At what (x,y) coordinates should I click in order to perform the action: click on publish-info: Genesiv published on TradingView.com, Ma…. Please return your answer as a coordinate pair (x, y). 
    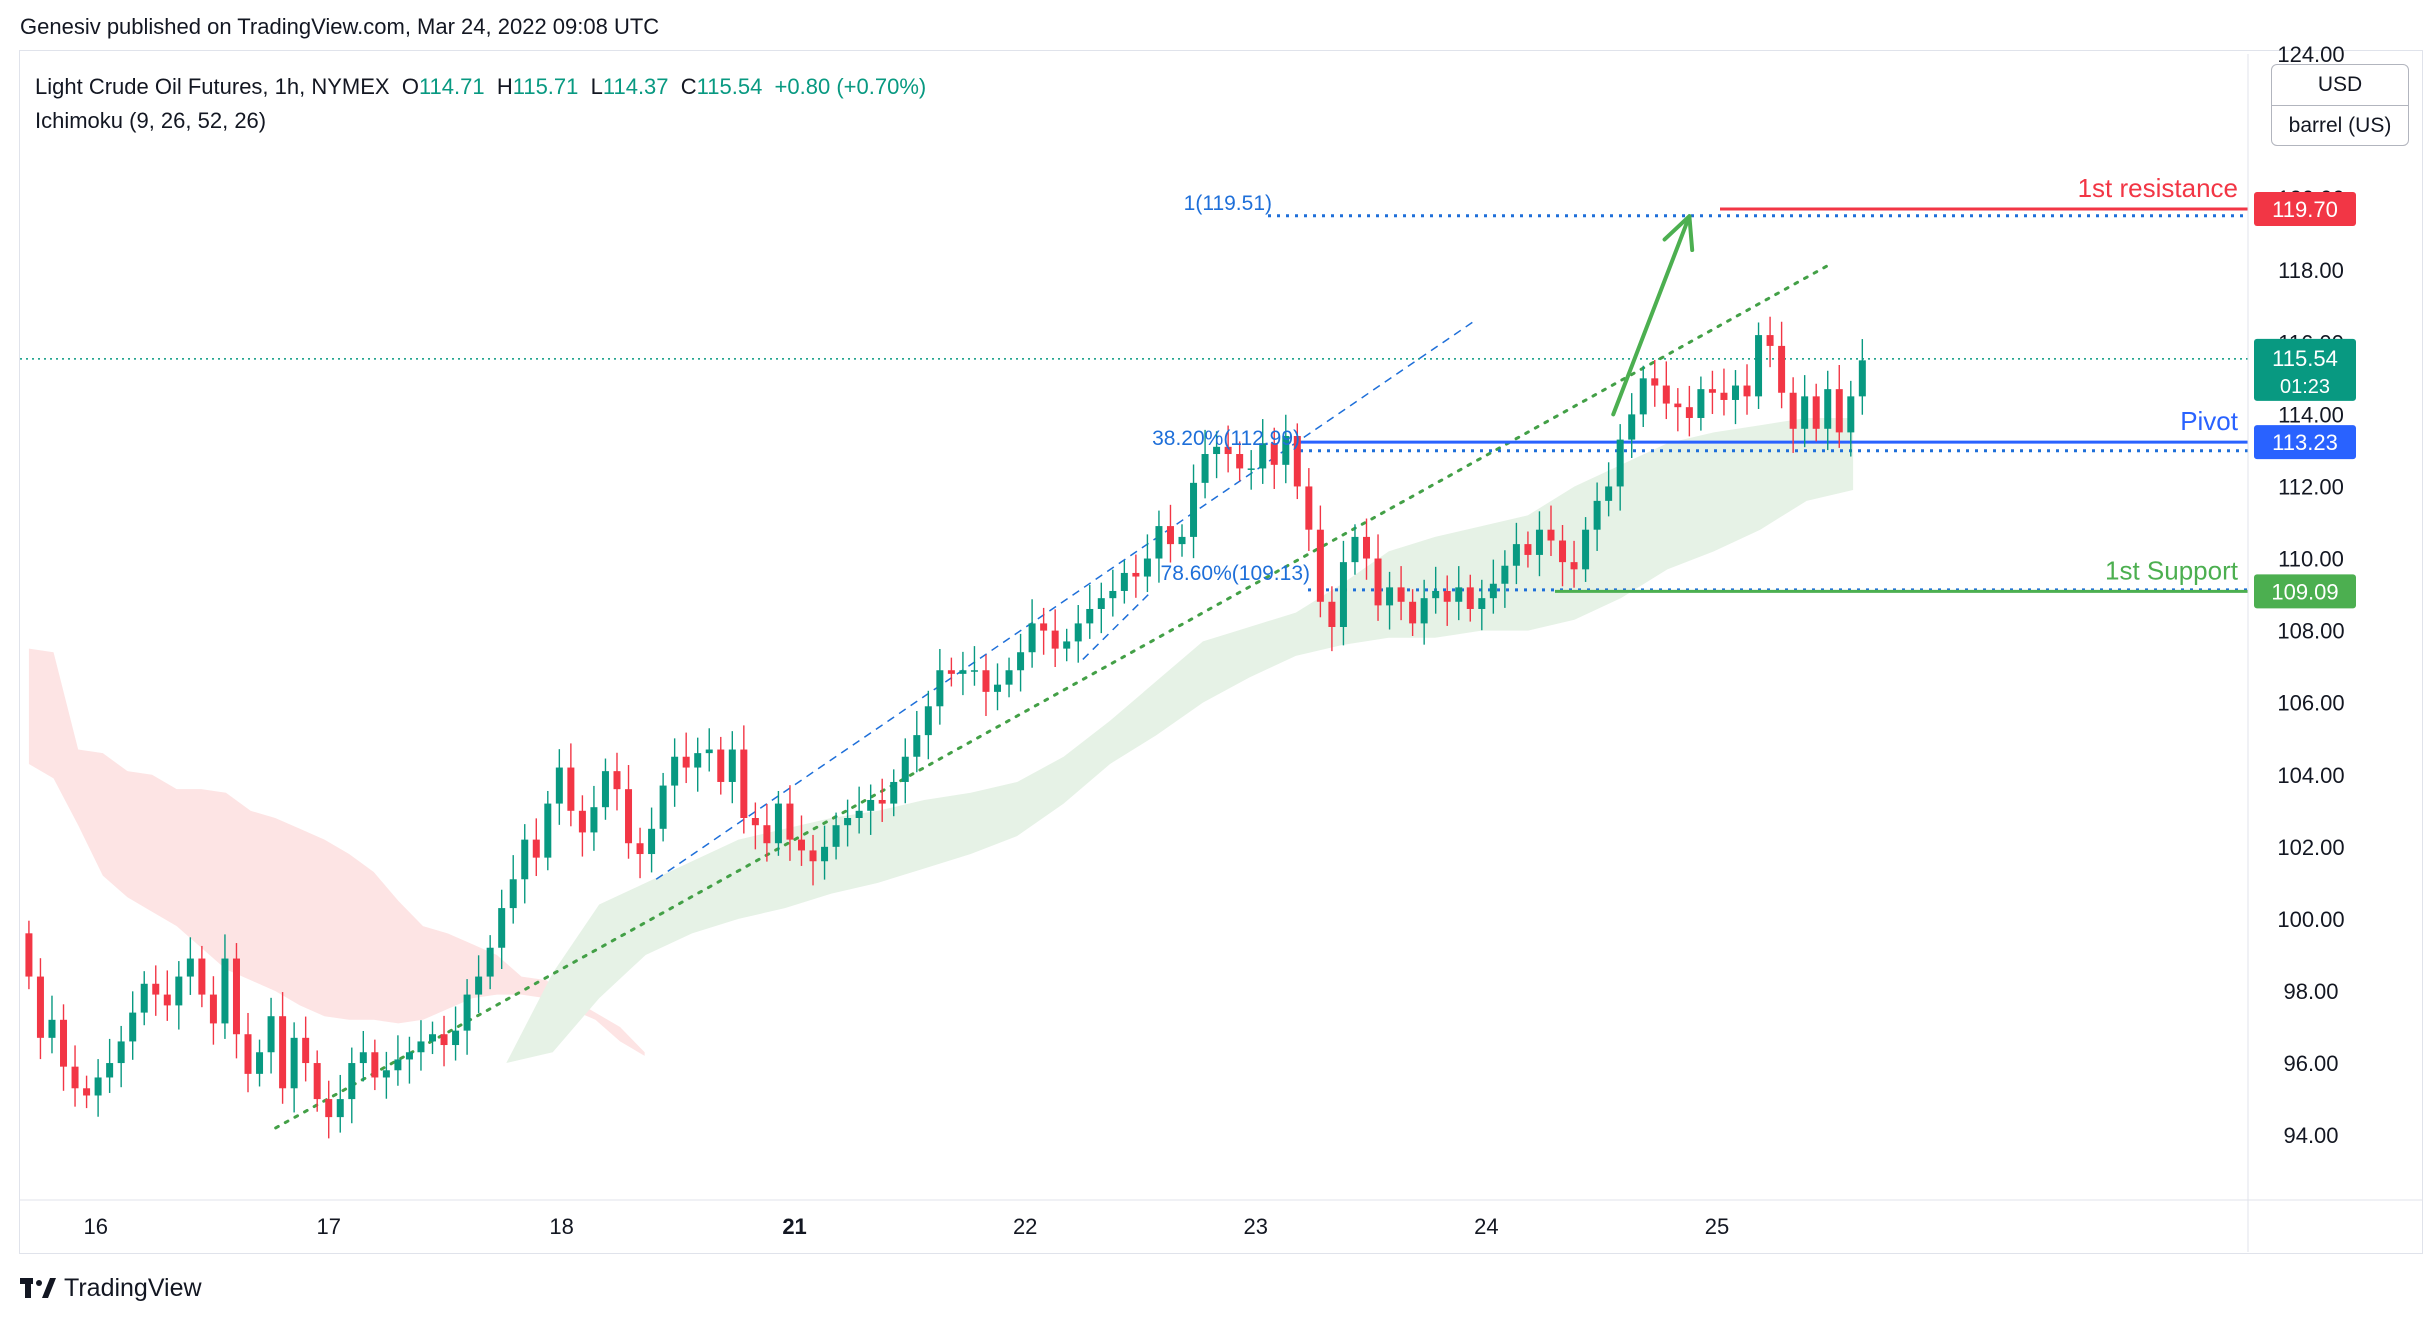
    Looking at the image, I should click on (340, 26).